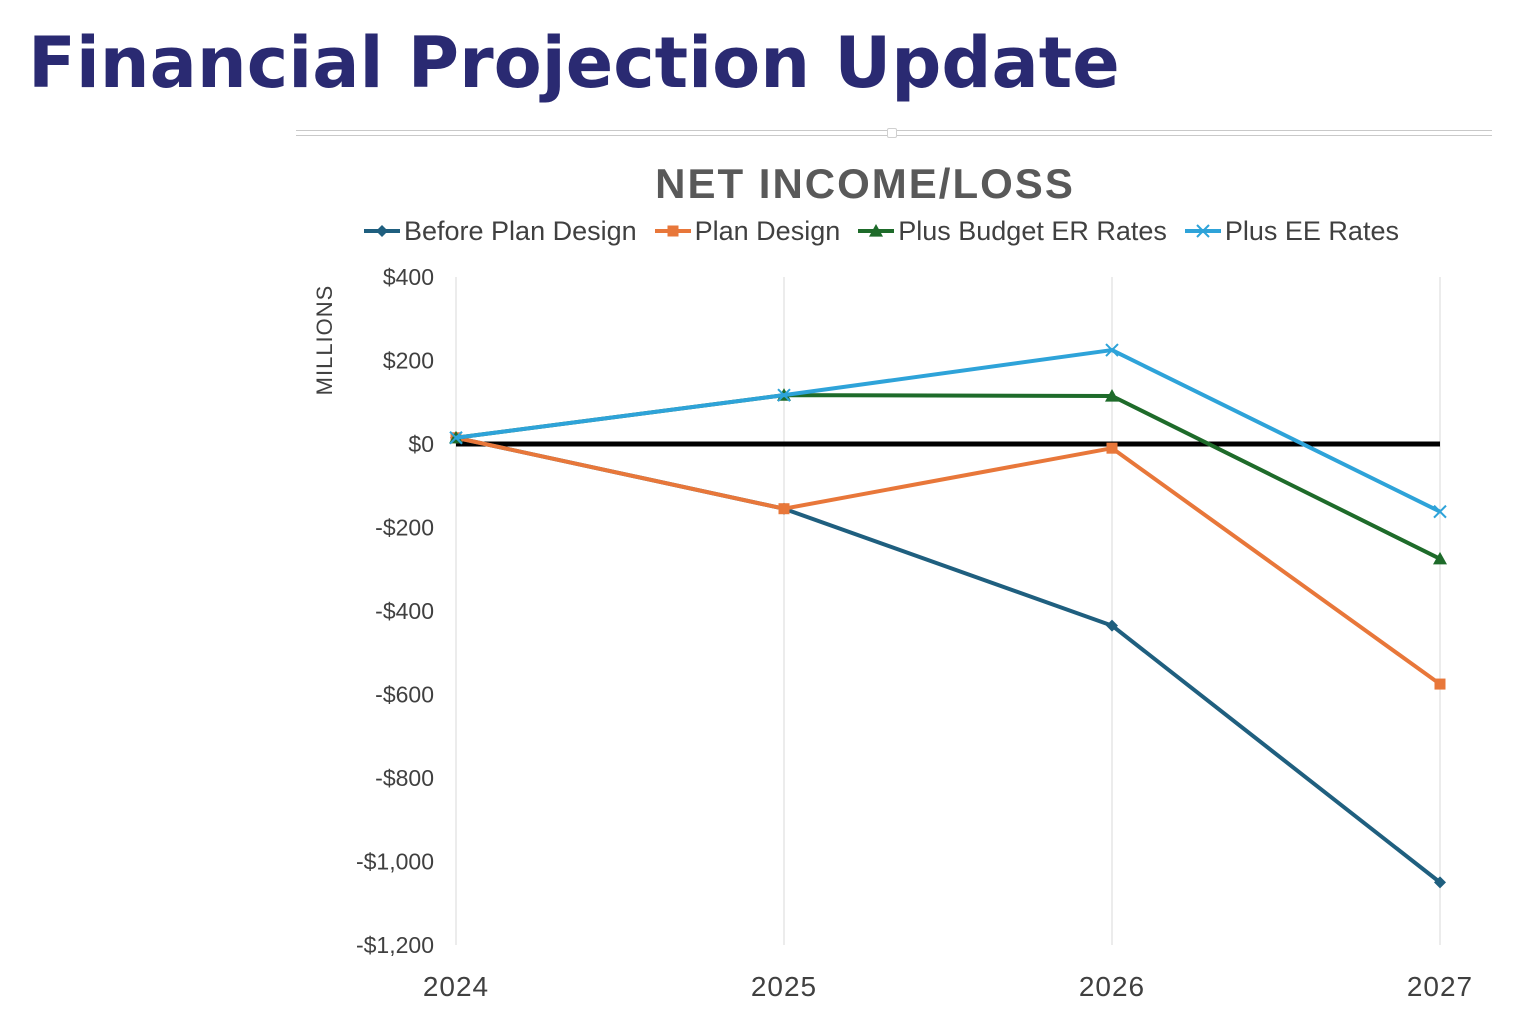 The height and width of the screenshot is (1028, 1514). What do you see at coordinates (456, 986) in the screenshot?
I see `x-tick-label-0: 2024` at bounding box center [456, 986].